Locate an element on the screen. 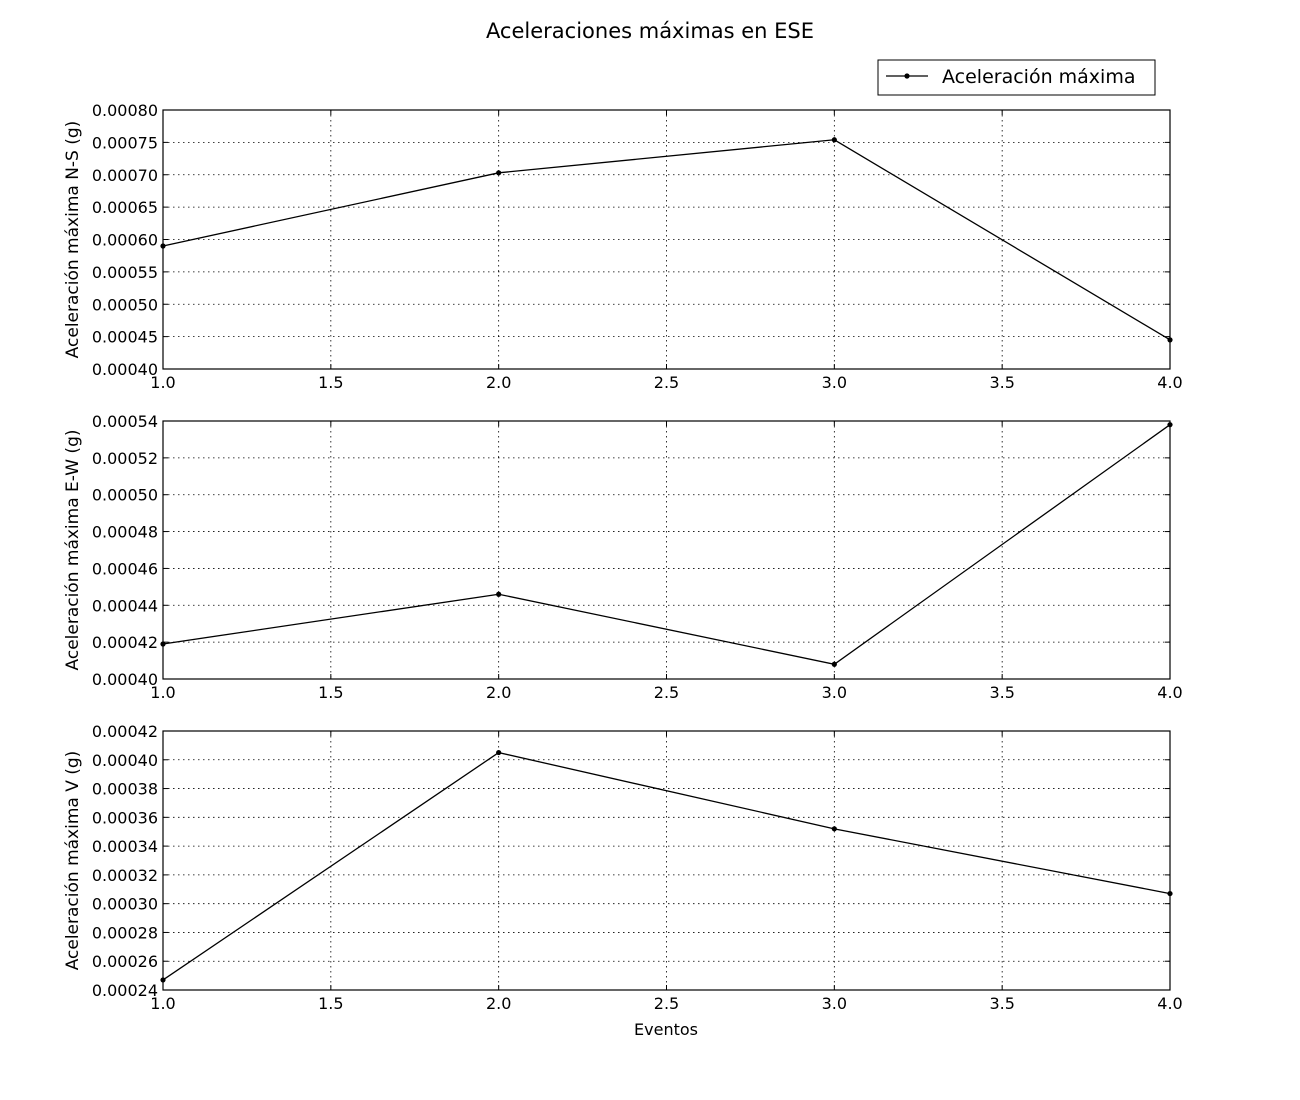 The height and width of the screenshot is (1100, 1300). y-tick-label: 0.00080 is located at coordinates (125, 110).